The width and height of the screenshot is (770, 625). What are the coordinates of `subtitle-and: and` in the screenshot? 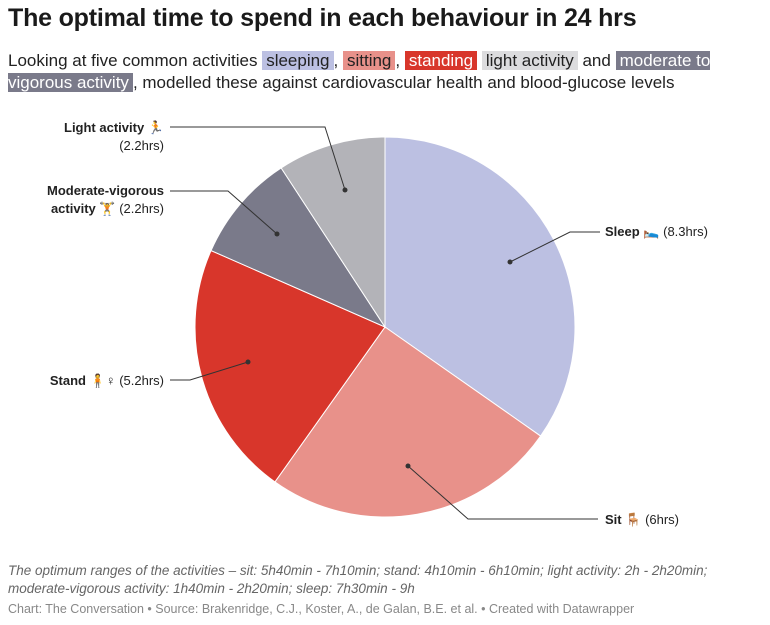 It's located at (596, 60).